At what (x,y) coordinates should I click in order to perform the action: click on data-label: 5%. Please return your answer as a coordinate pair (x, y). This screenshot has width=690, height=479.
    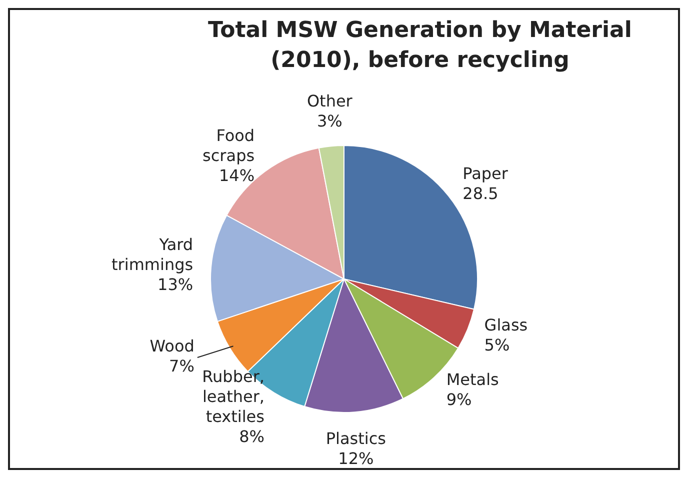
    Looking at the image, I should click on (497, 344).